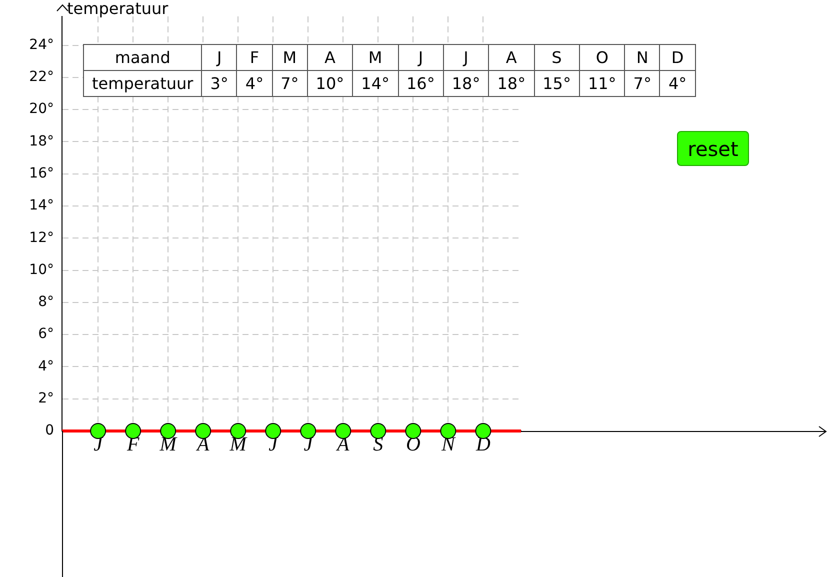 This screenshot has width=828, height=577. What do you see at coordinates (41, 238) in the screenshot?
I see `y-tick-label: 12°` at bounding box center [41, 238].